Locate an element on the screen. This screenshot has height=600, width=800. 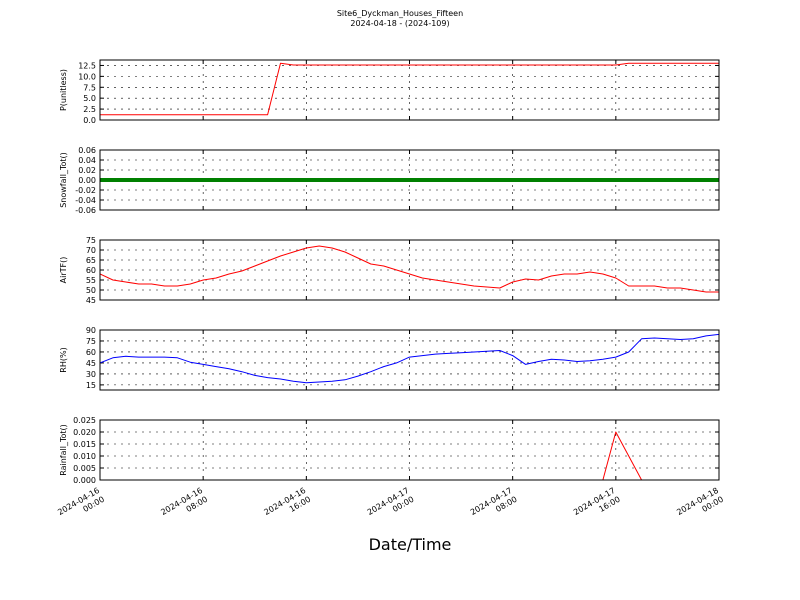
y-tick-label: 90 is located at coordinates (91, 330).